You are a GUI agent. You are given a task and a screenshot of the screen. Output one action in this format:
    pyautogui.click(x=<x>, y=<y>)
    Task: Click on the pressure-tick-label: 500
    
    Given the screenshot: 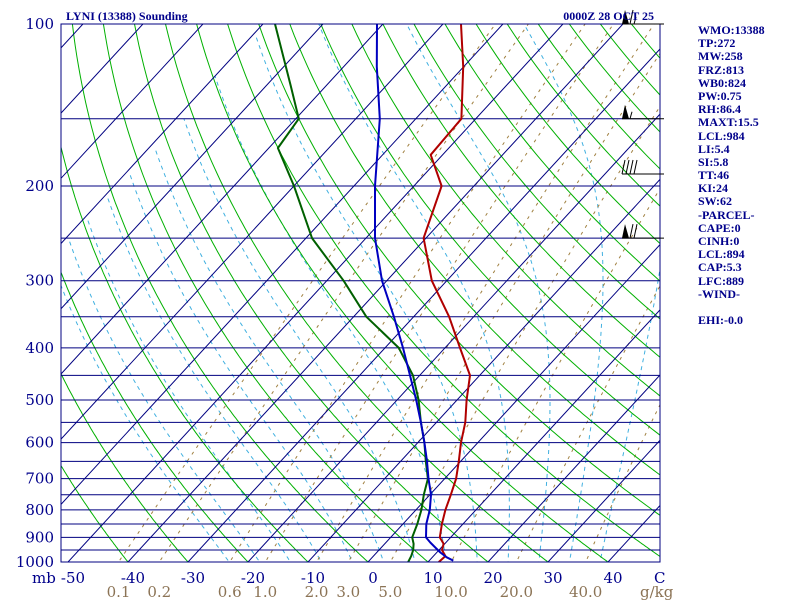 What is the action you would take?
    pyautogui.click(x=39, y=400)
    